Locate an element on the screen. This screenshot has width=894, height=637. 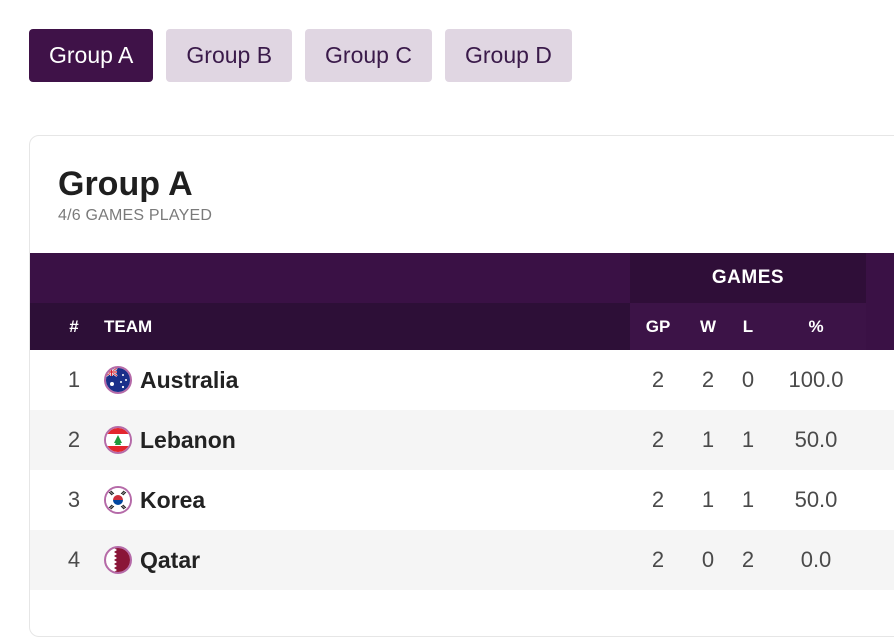
col-l-header: L is located at coordinates (748, 326).